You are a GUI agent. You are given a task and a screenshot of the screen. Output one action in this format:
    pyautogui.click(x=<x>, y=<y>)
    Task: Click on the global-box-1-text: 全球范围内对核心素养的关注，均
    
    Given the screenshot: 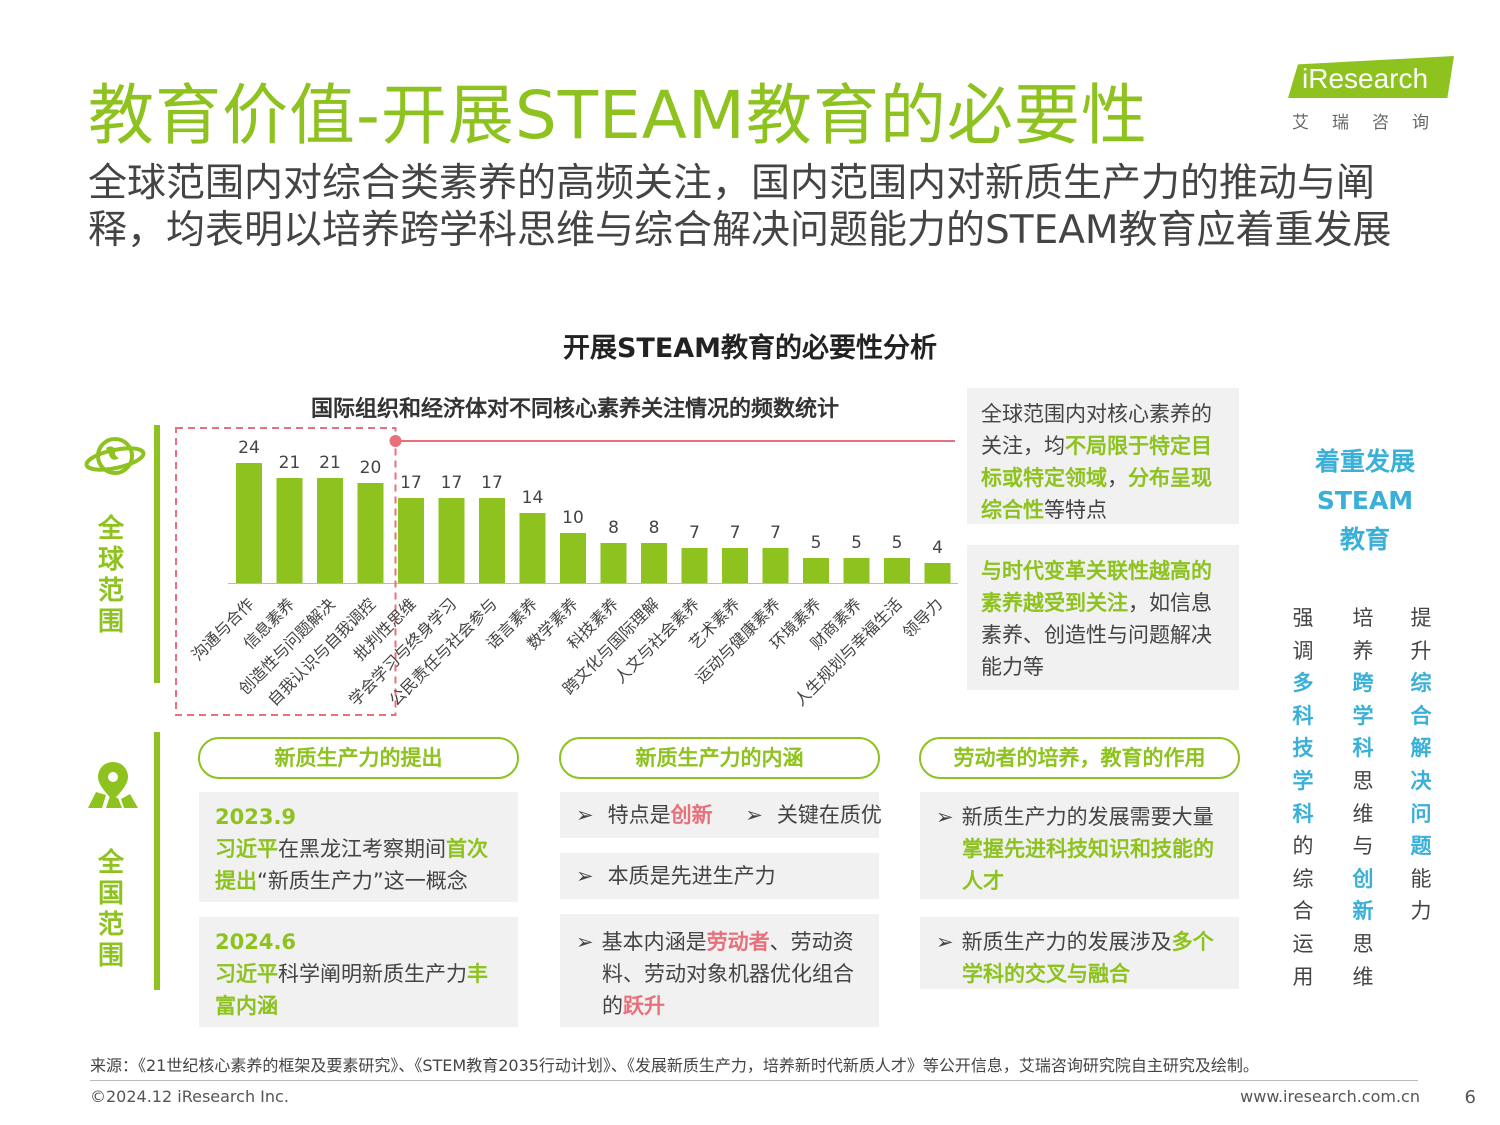 What is the action you would take?
    pyautogui.click(x=1096, y=430)
    